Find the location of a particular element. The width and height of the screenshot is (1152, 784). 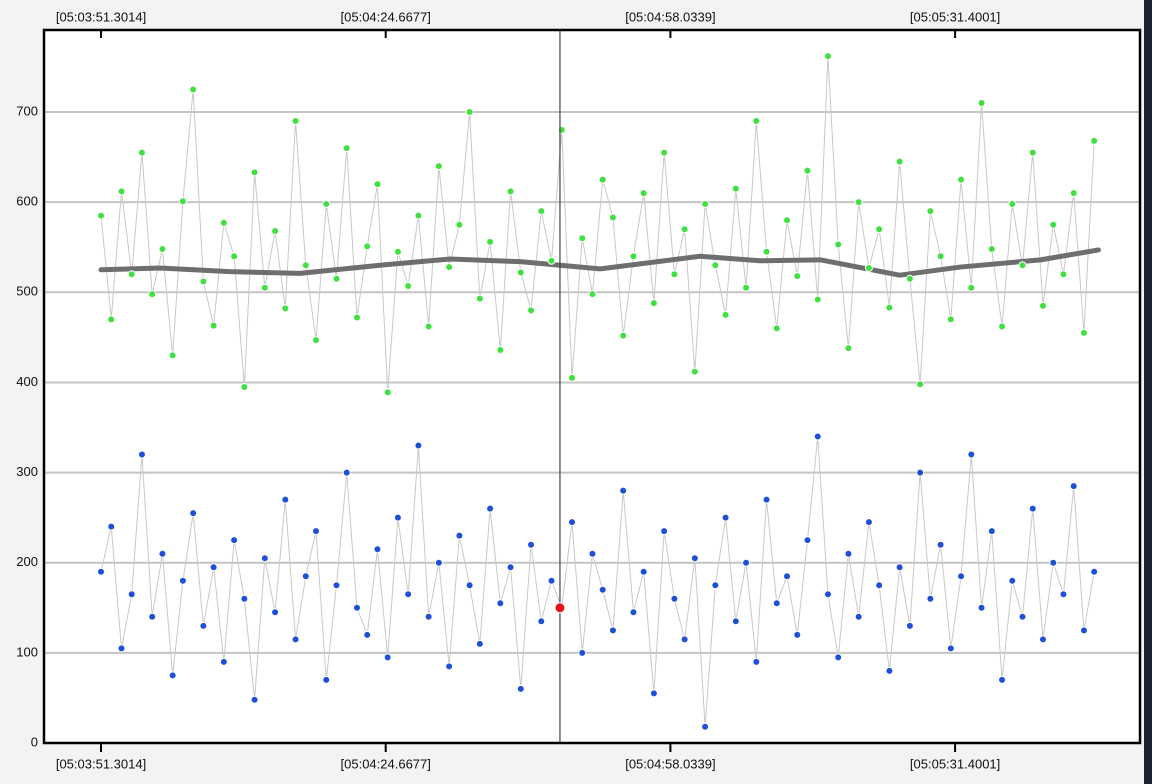

cursor-point is located at coordinates (560, 608).